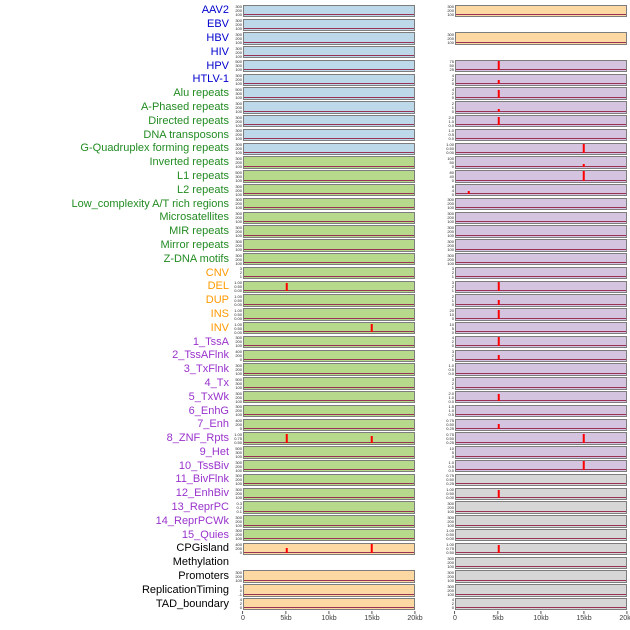 Image resolution: width=630 pixels, height=630 pixels. What do you see at coordinates (449, 149) in the screenshot?
I see `right-y-axis-ticks: 1.00 0.50 0.00` at bounding box center [449, 149].